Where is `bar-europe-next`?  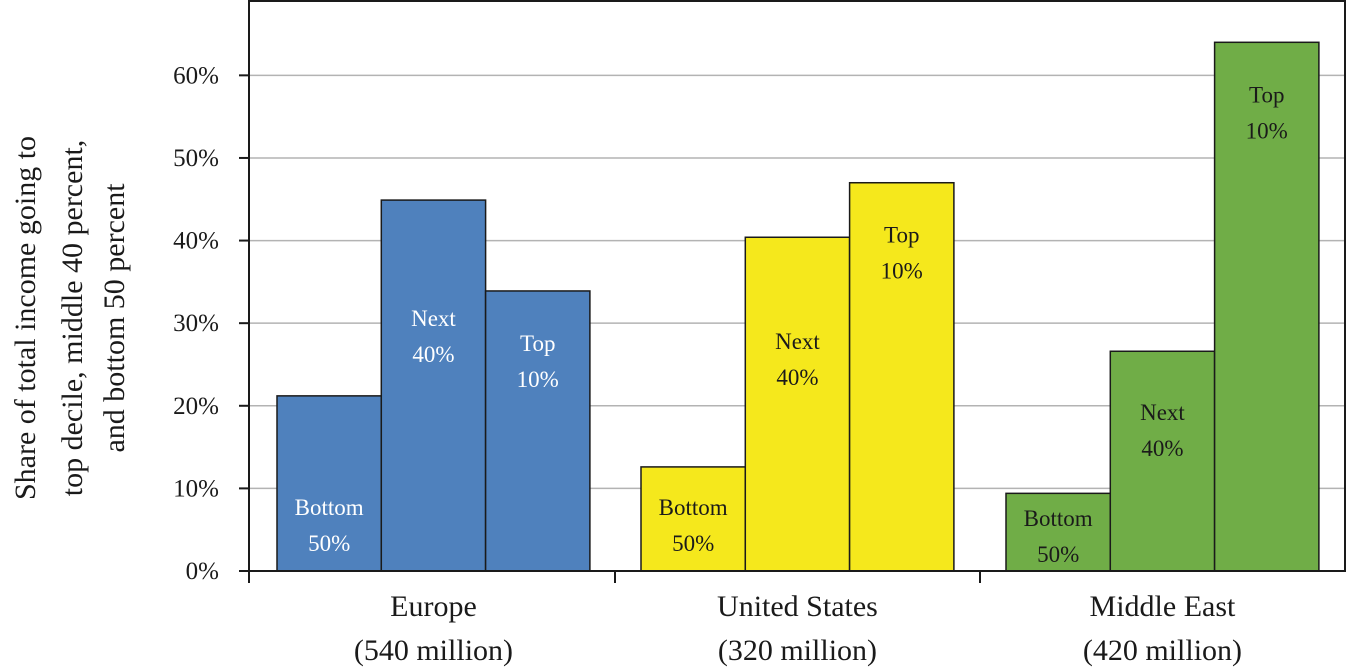 bar-europe-next is located at coordinates (433, 385).